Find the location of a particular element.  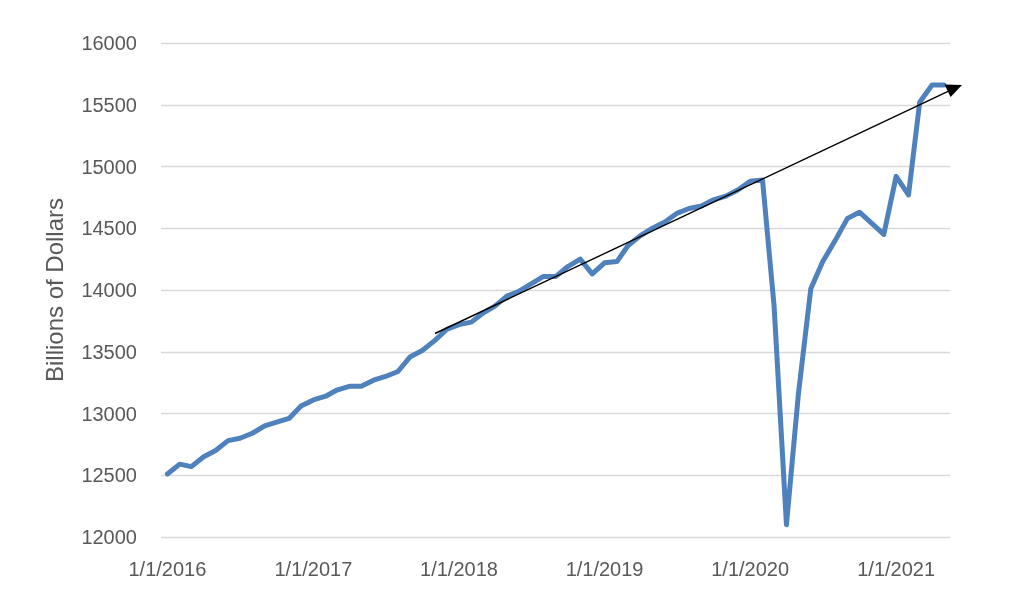

y-tick-label: 15500 is located at coordinates (109, 104).